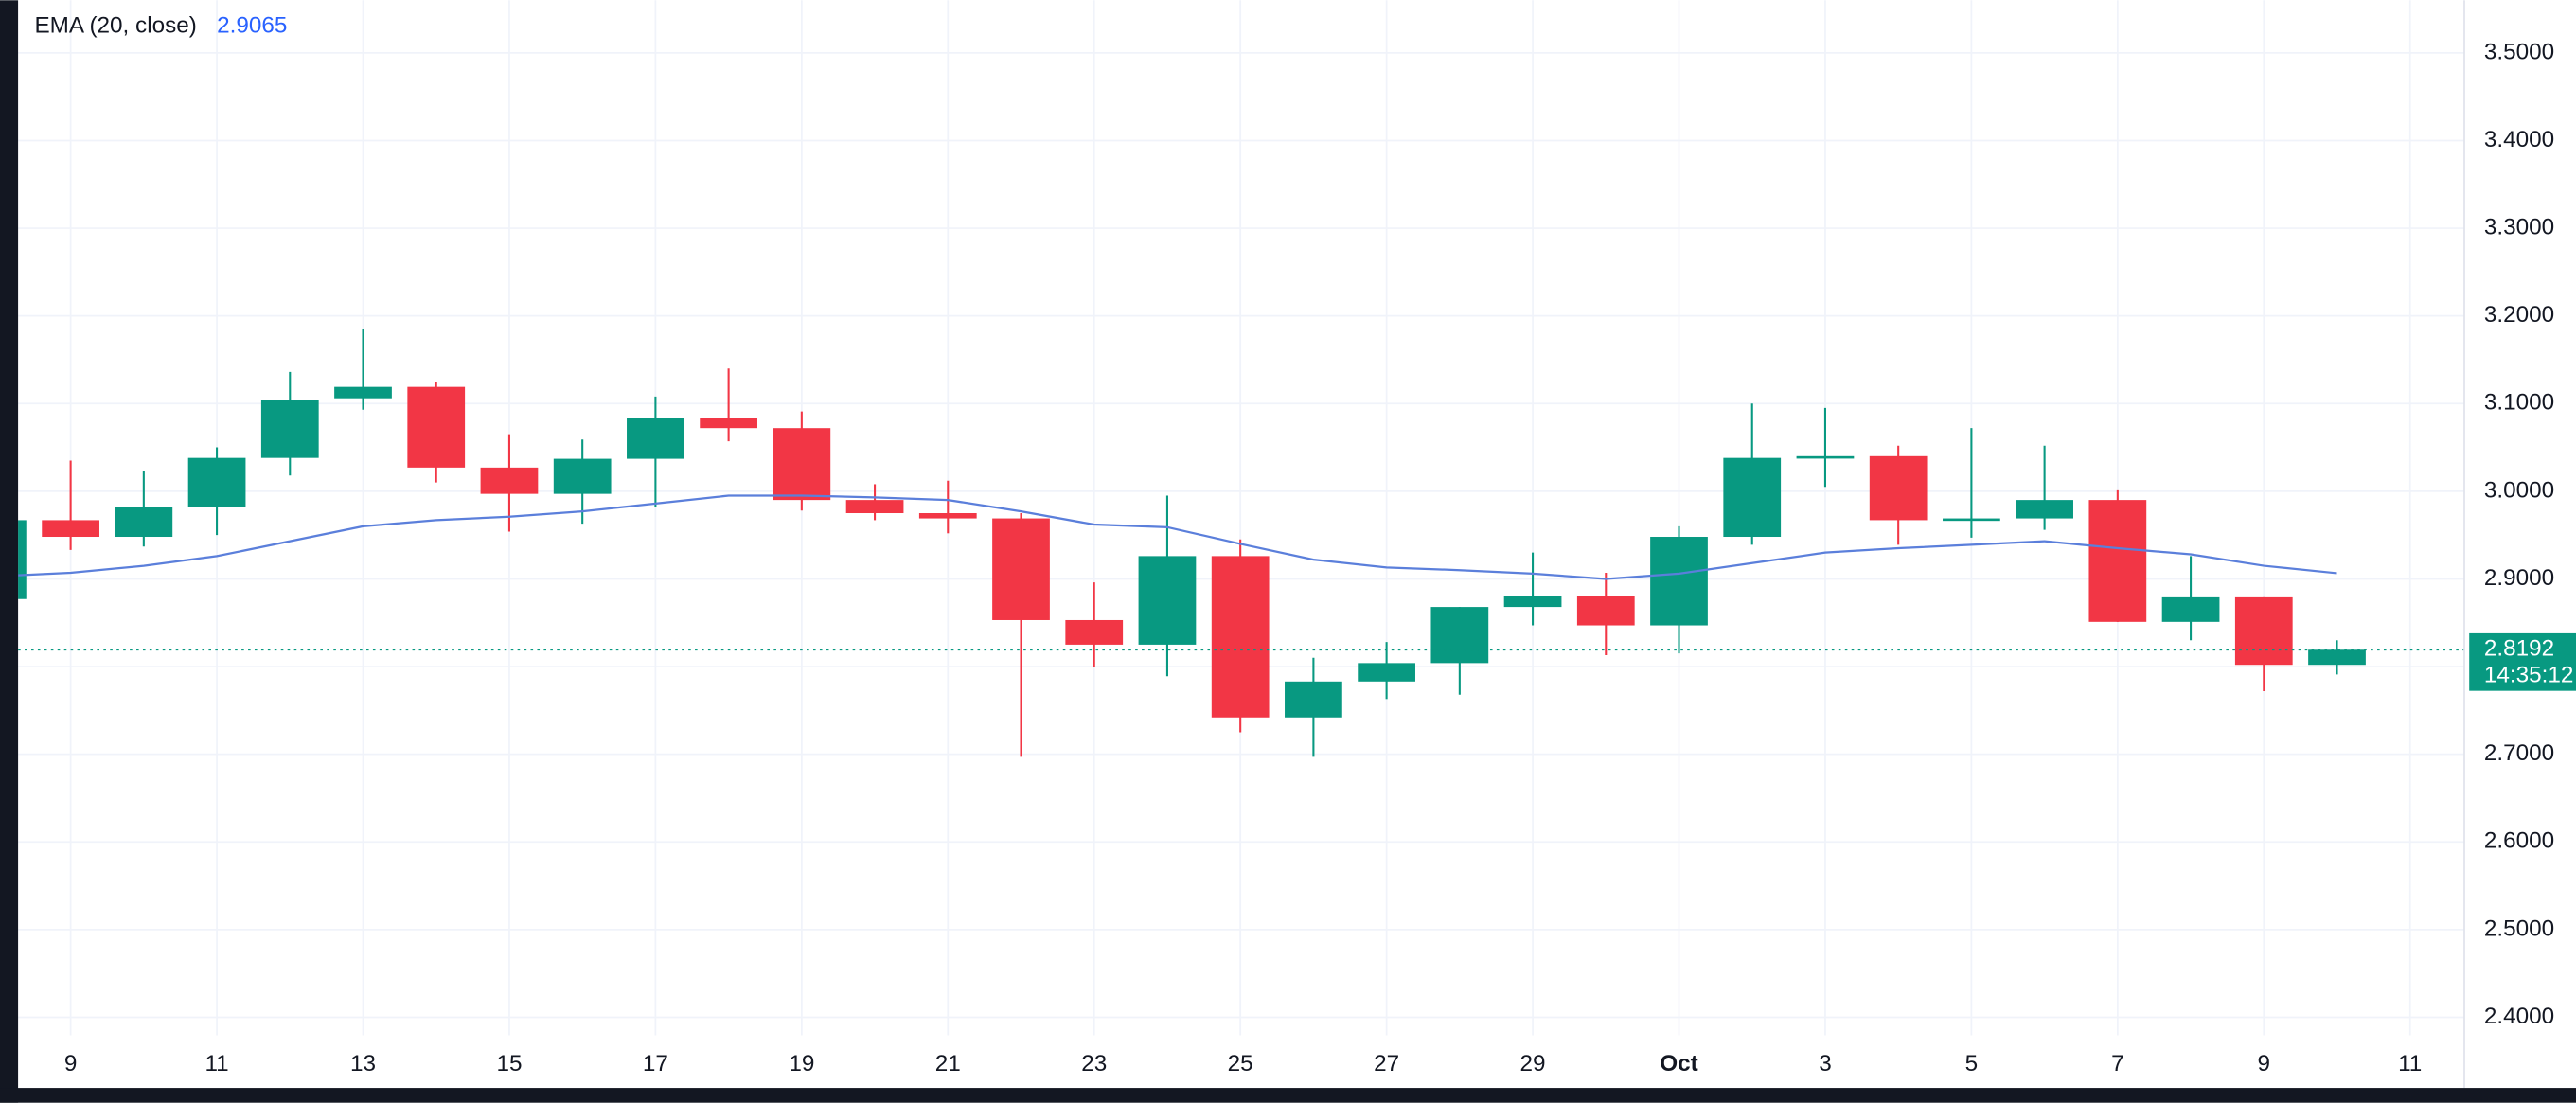  What do you see at coordinates (10, 551) in the screenshot?
I see `left-border` at bounding box center [10, 551].